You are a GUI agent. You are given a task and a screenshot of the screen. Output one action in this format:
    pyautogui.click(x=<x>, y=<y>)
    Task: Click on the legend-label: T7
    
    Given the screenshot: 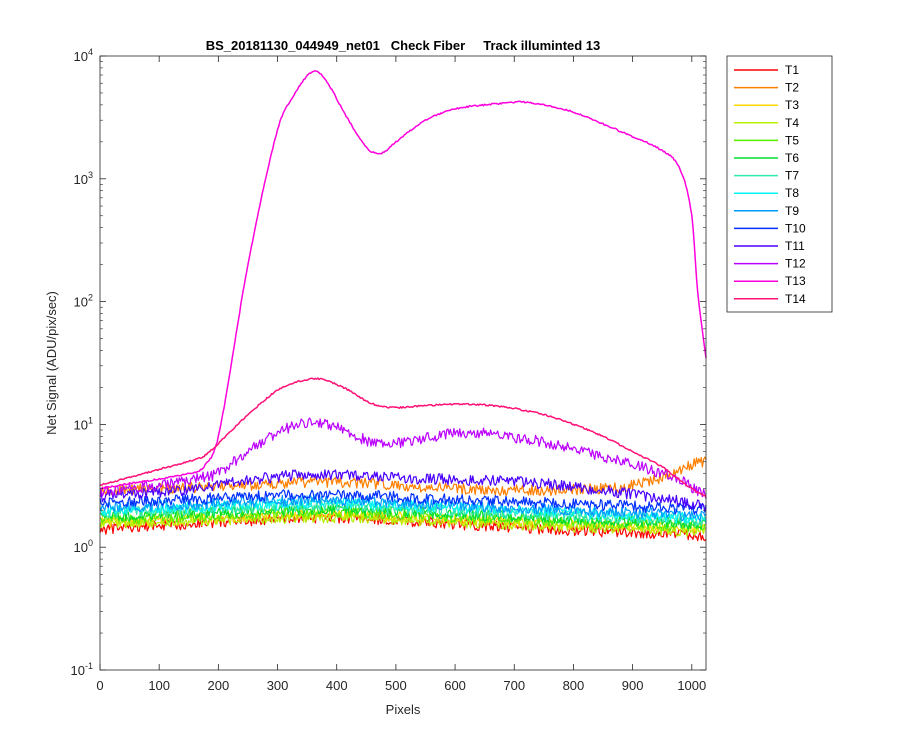 What is the action you would take?
    pyautogui.click(x=792, y=176)
    